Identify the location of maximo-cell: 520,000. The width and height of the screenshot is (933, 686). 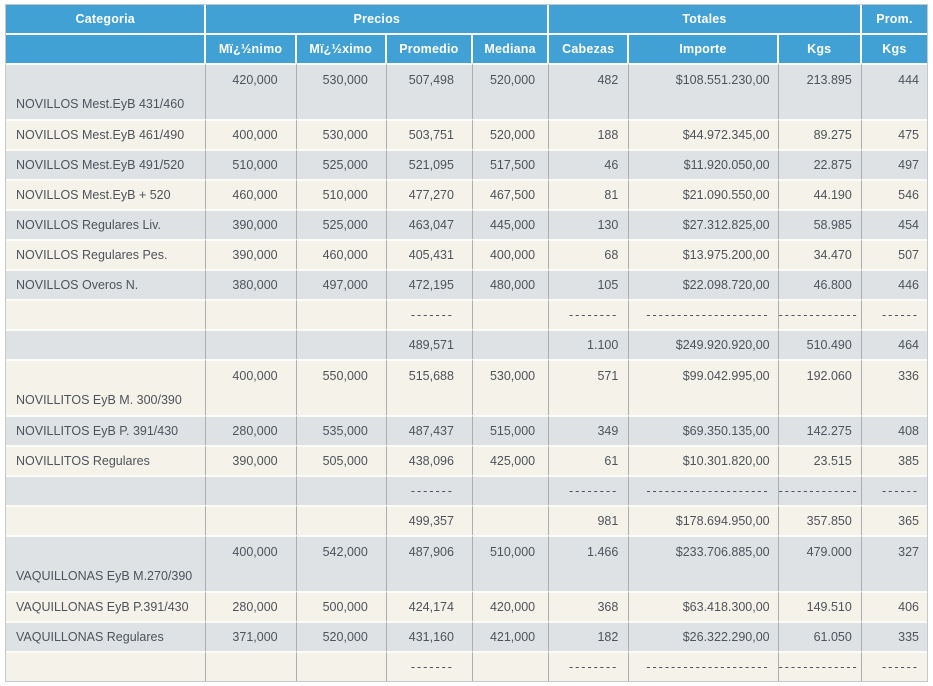
(341, 636).